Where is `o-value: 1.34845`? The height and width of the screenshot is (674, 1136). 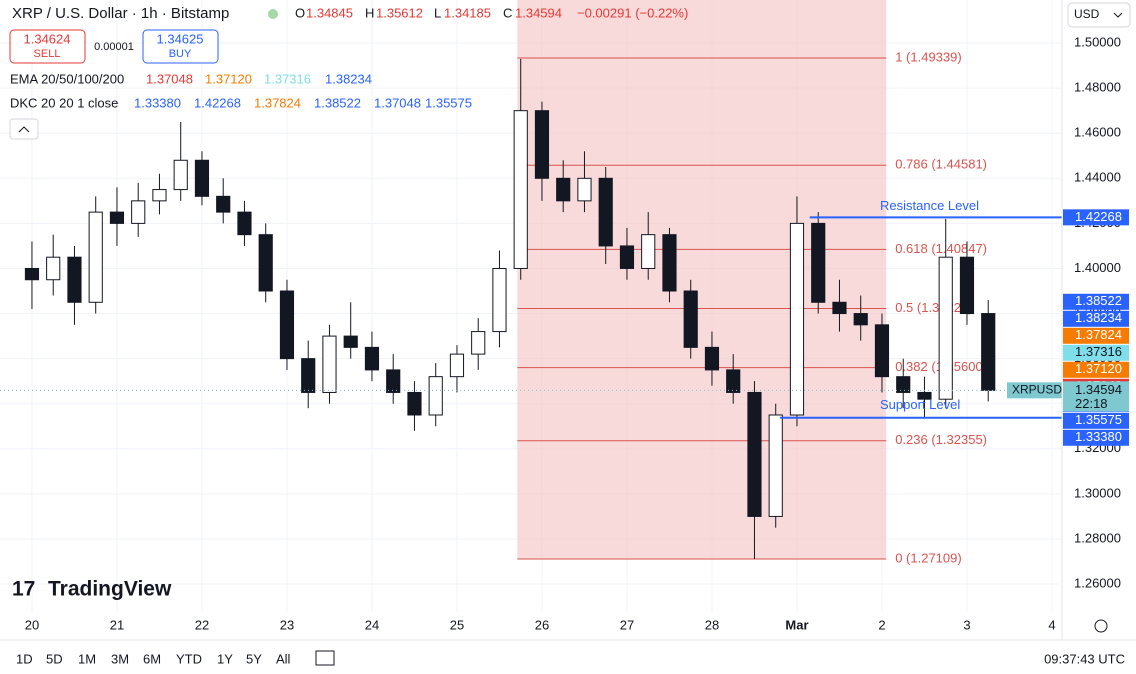 o-value: 1.34845 is located at coordinates (329, 12).